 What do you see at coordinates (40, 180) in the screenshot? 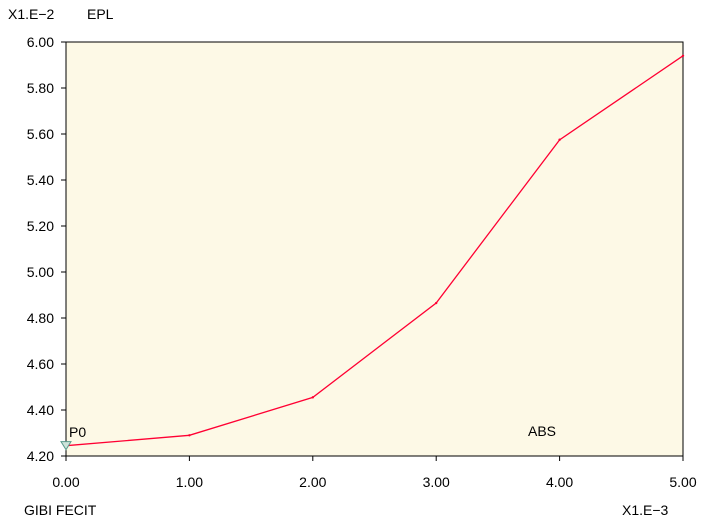
I see `y-tick-label: 5.40` at bounding box center [40, 180].